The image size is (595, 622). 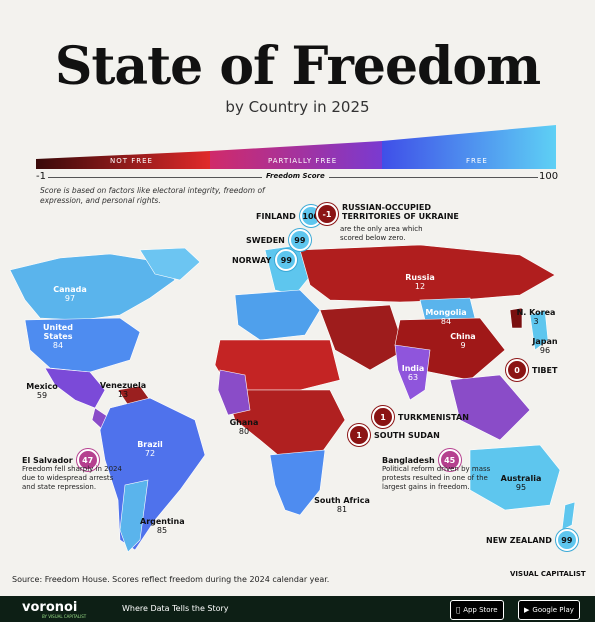 I want to click on google-play-button: ▶ Google Play, so click(x=549, y=610).